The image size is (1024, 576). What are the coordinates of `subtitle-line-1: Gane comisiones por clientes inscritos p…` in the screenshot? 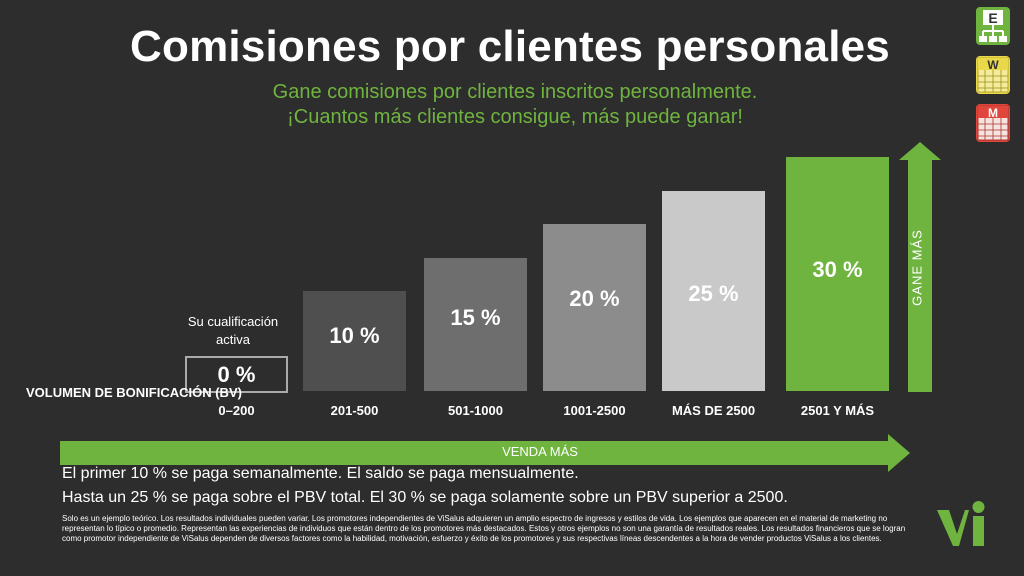 It's located at (515, 92).